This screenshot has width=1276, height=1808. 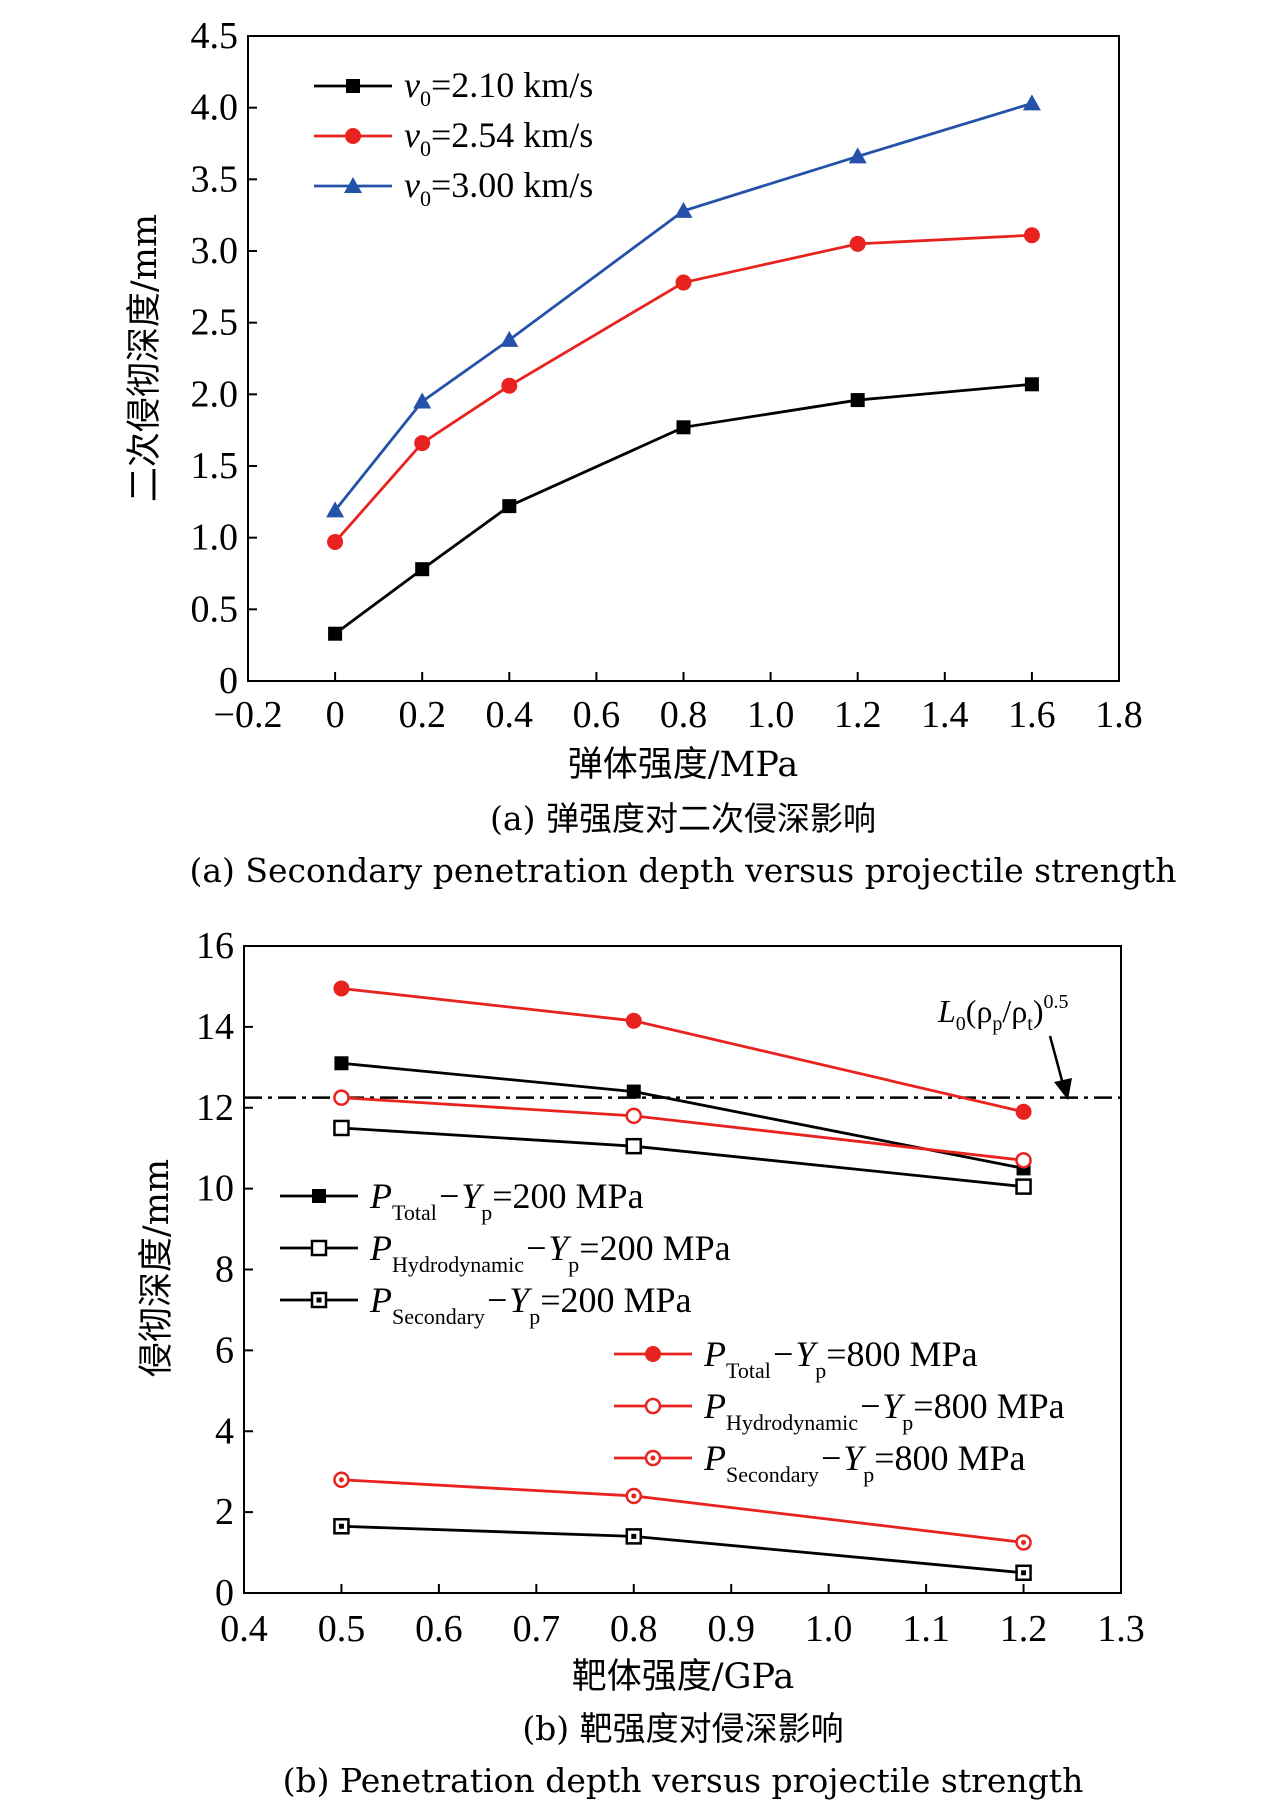 What do you see at coordinates (926, 1629) in the screenshot?
I see `x-tick-label: 1.1` at bounding box center [926, 1629].